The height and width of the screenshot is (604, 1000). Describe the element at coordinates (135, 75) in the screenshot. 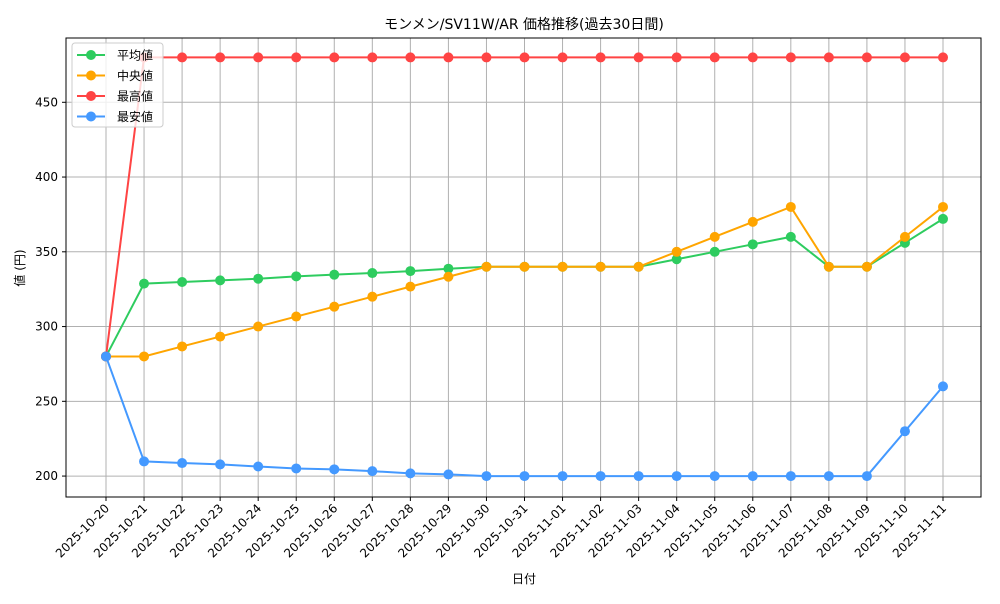

I see `legend-label: 中央値` at that location.